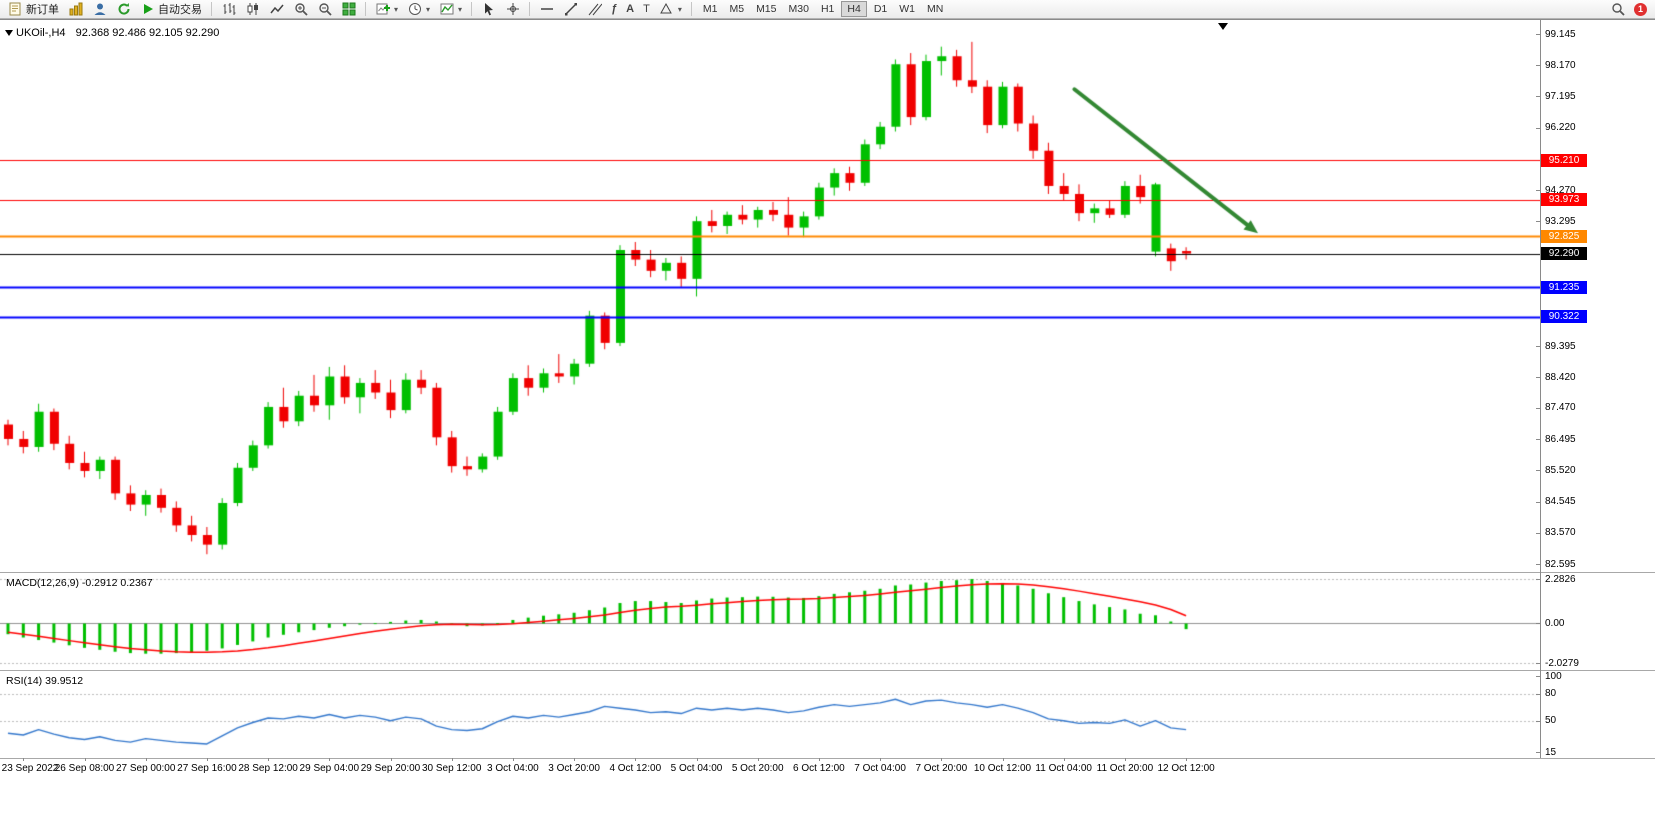  I want to click on trendline-button, so click(570, 9).